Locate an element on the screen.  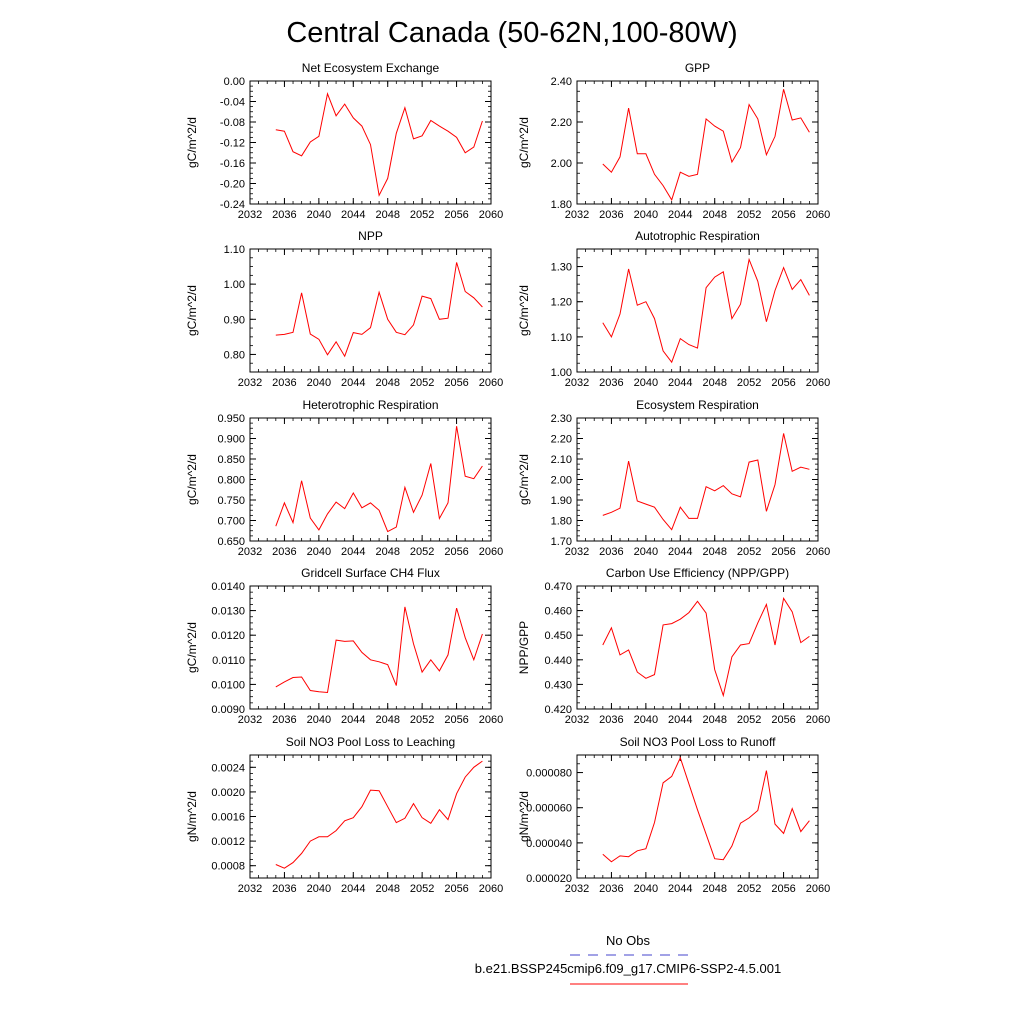
y-tick-label: 0.440 is located at coordinates (558, 661).